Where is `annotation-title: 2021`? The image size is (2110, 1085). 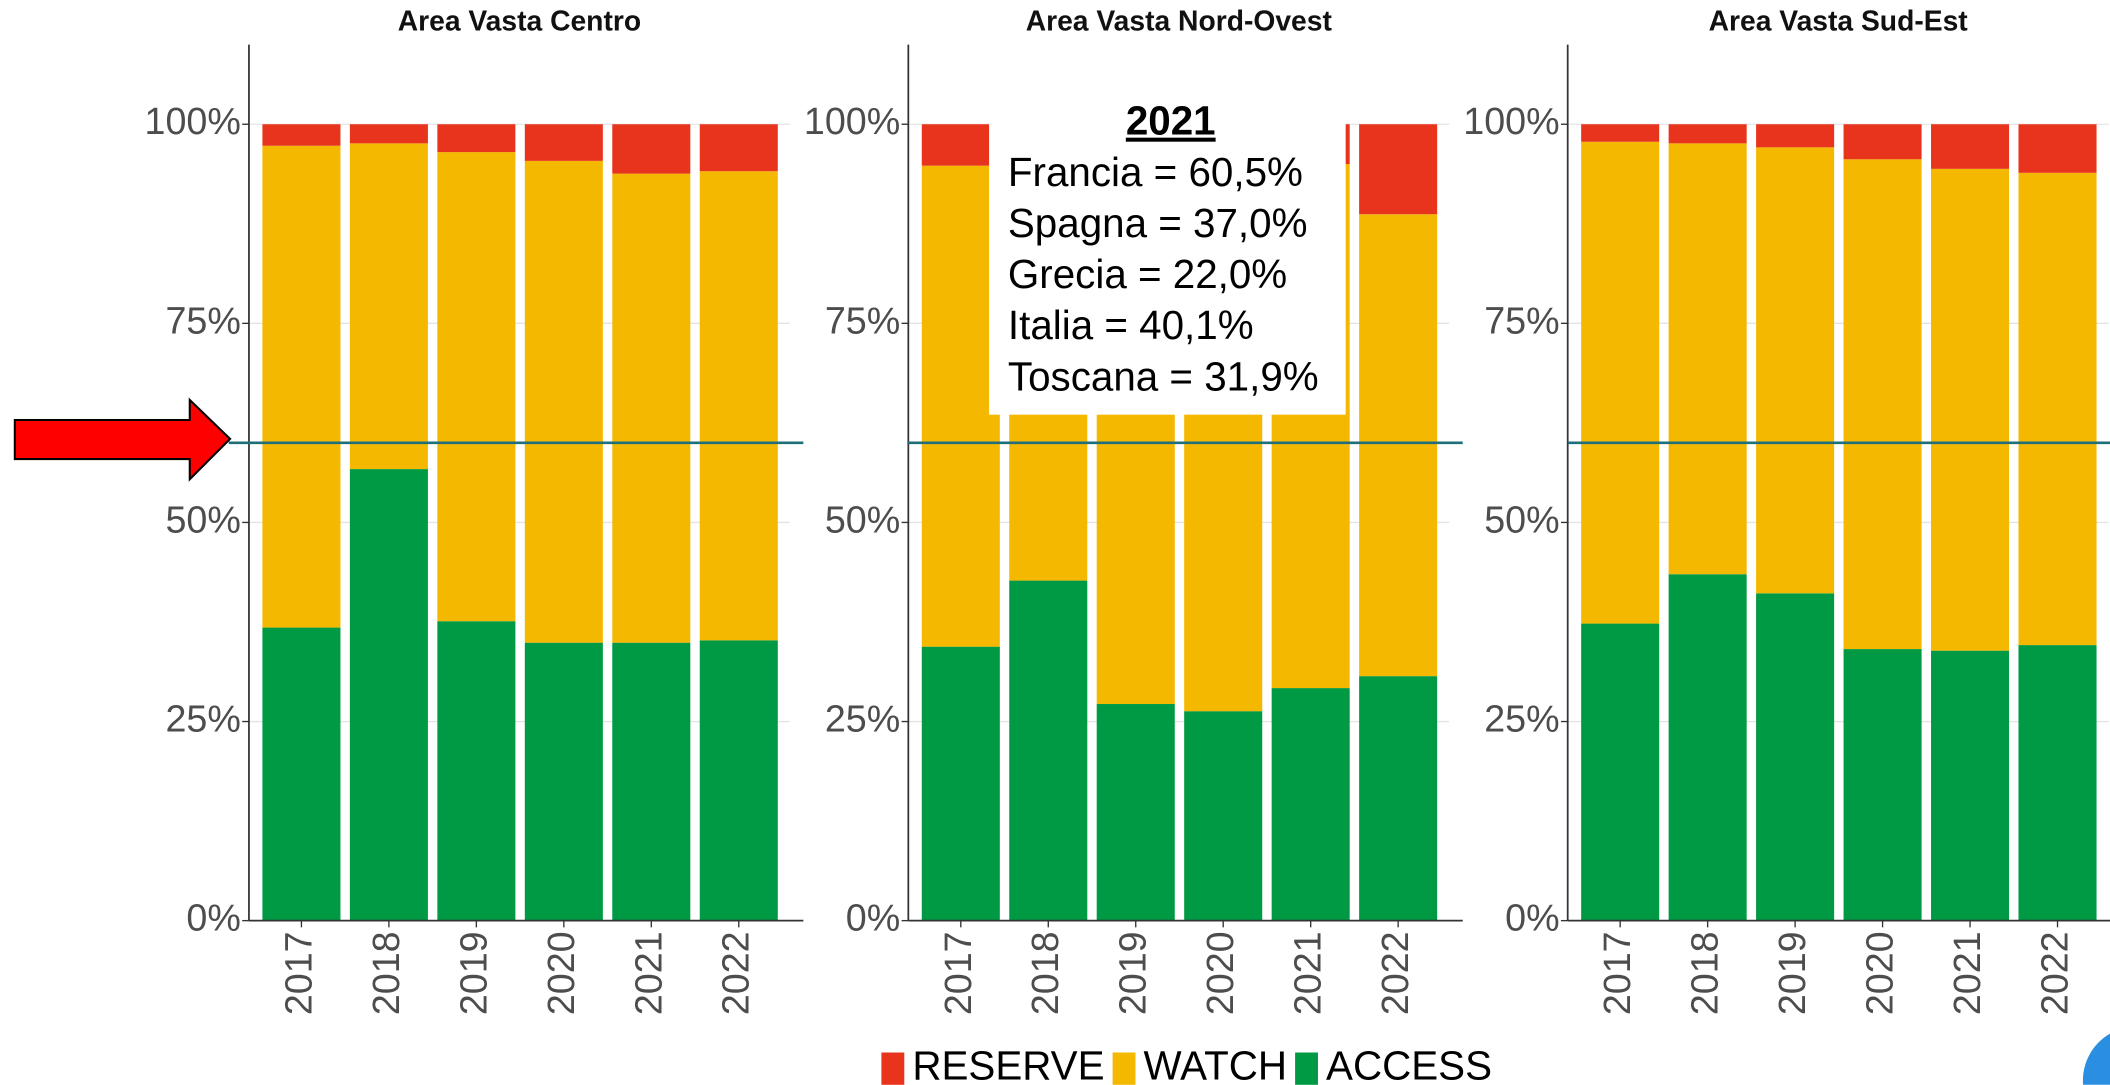
annotation-title: 2021 is located at coordinates (1171, 121).